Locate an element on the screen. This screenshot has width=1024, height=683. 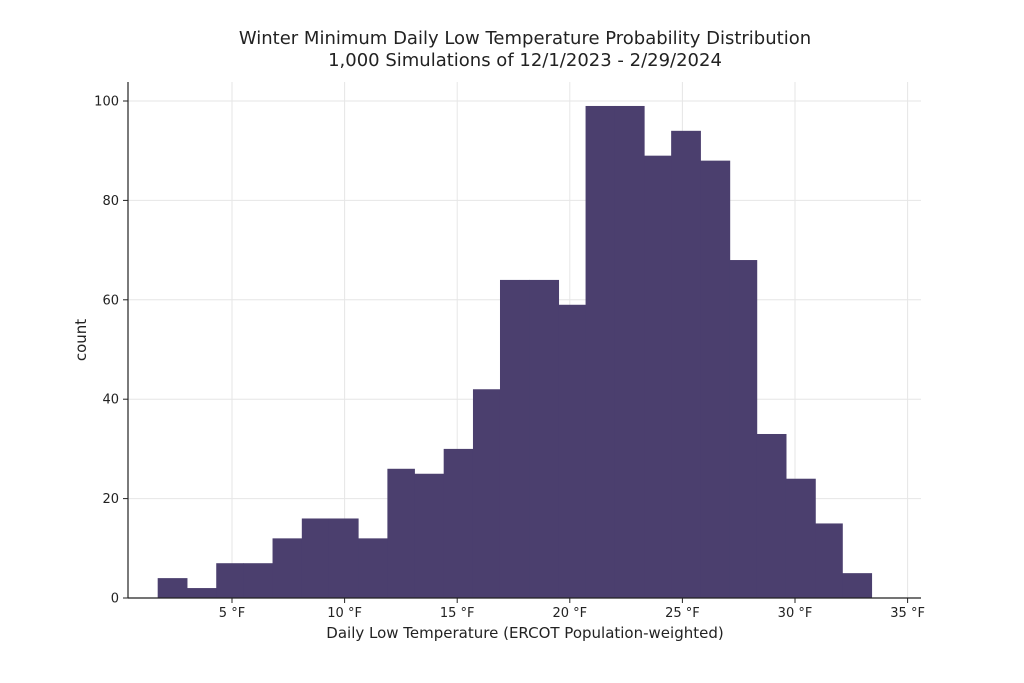
y-tick-label: 0 is located at coordinates (115, 599).